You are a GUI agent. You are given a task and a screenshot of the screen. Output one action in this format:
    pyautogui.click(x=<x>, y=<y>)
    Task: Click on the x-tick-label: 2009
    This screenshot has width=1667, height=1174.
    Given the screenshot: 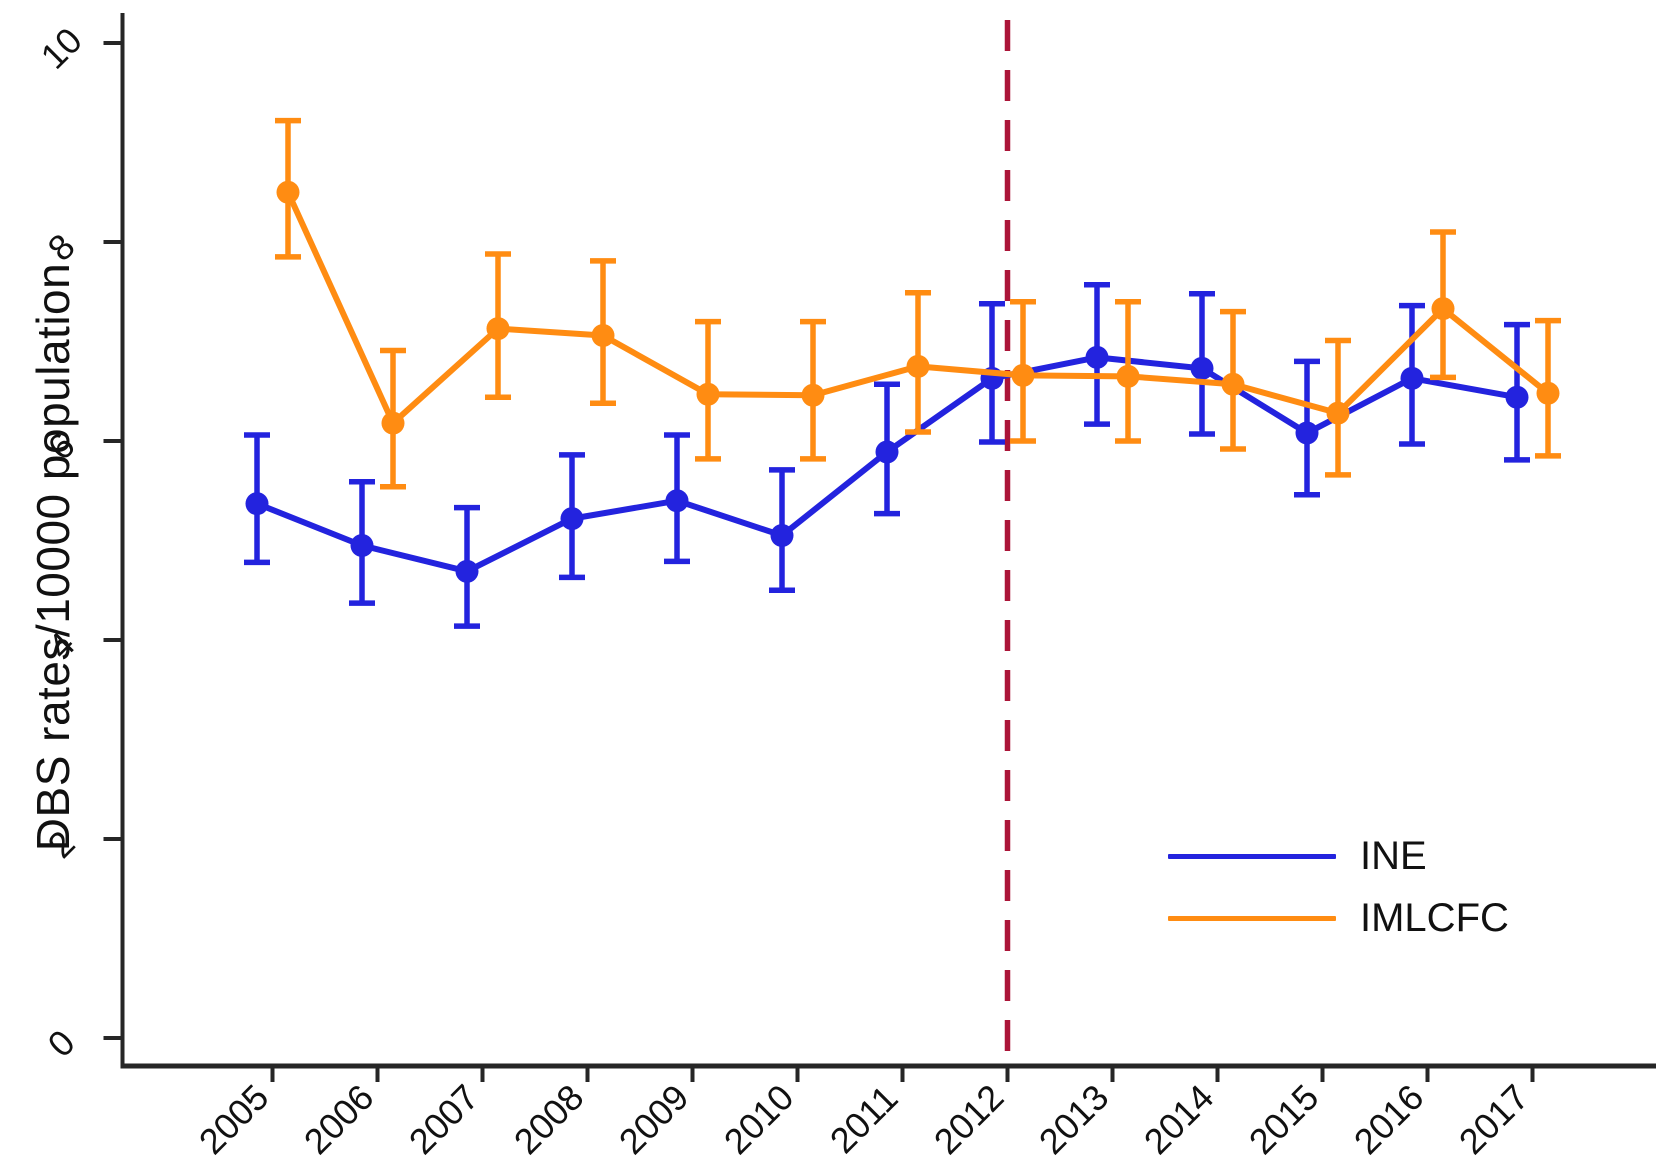 What is the action you would take?
    pyautogui.click(x=654, y=1119)
    